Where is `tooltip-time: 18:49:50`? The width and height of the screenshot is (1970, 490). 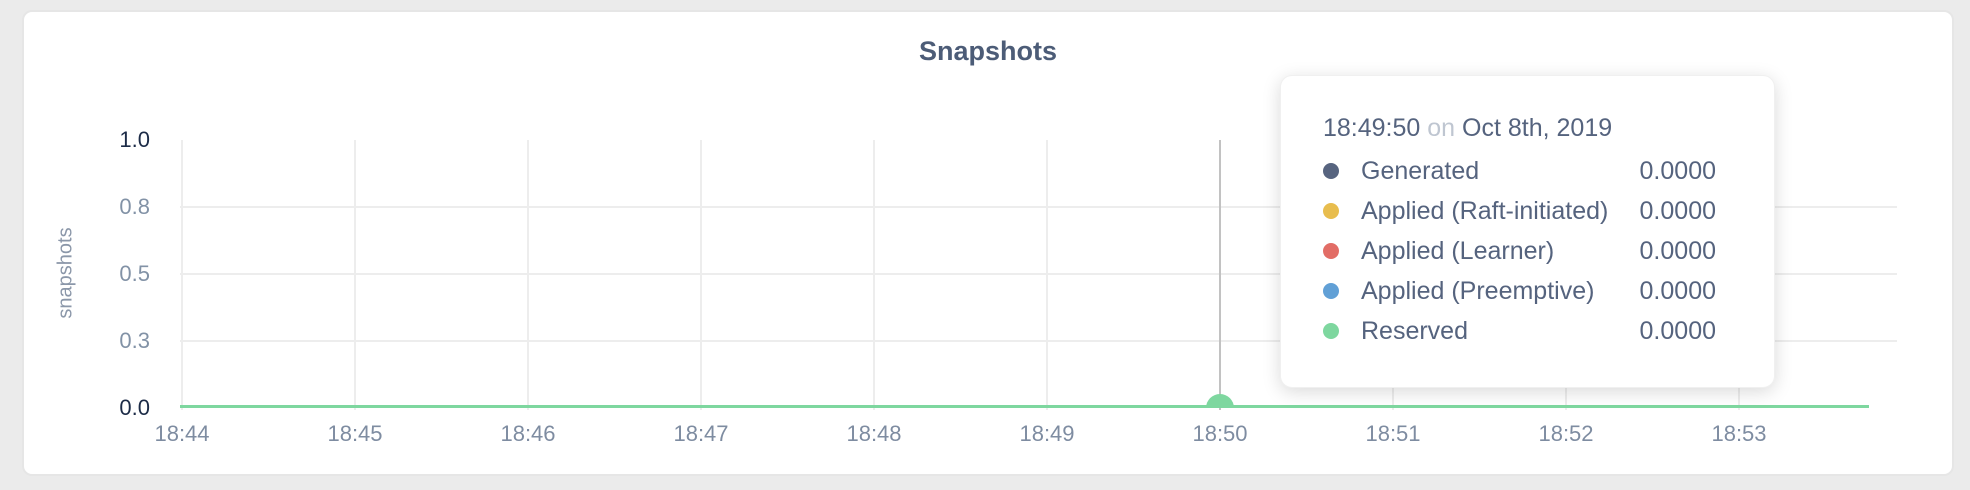
tooltip-time: 18:49:50 is located at coordinates (1372, 128).